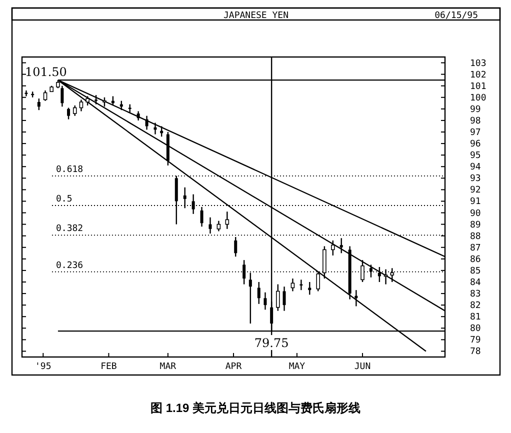 This screenshot has width=511, height=433. I want to click on y-tick-label: 93, so click(475, 179).